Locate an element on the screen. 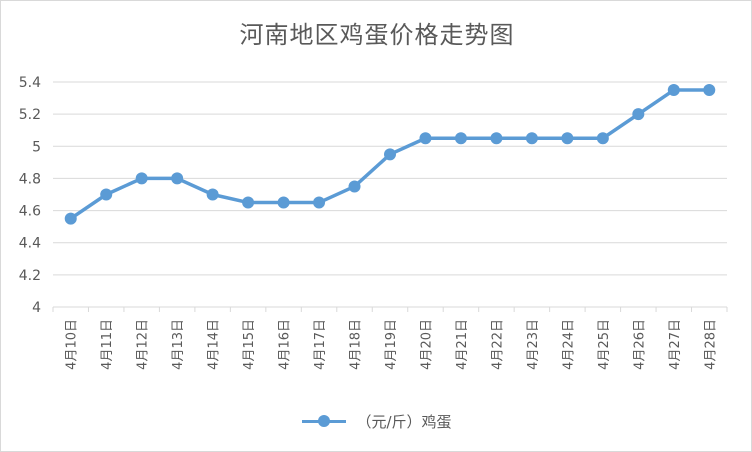  x-tick-label: 4月21日 is located at coordinates (462, 344).